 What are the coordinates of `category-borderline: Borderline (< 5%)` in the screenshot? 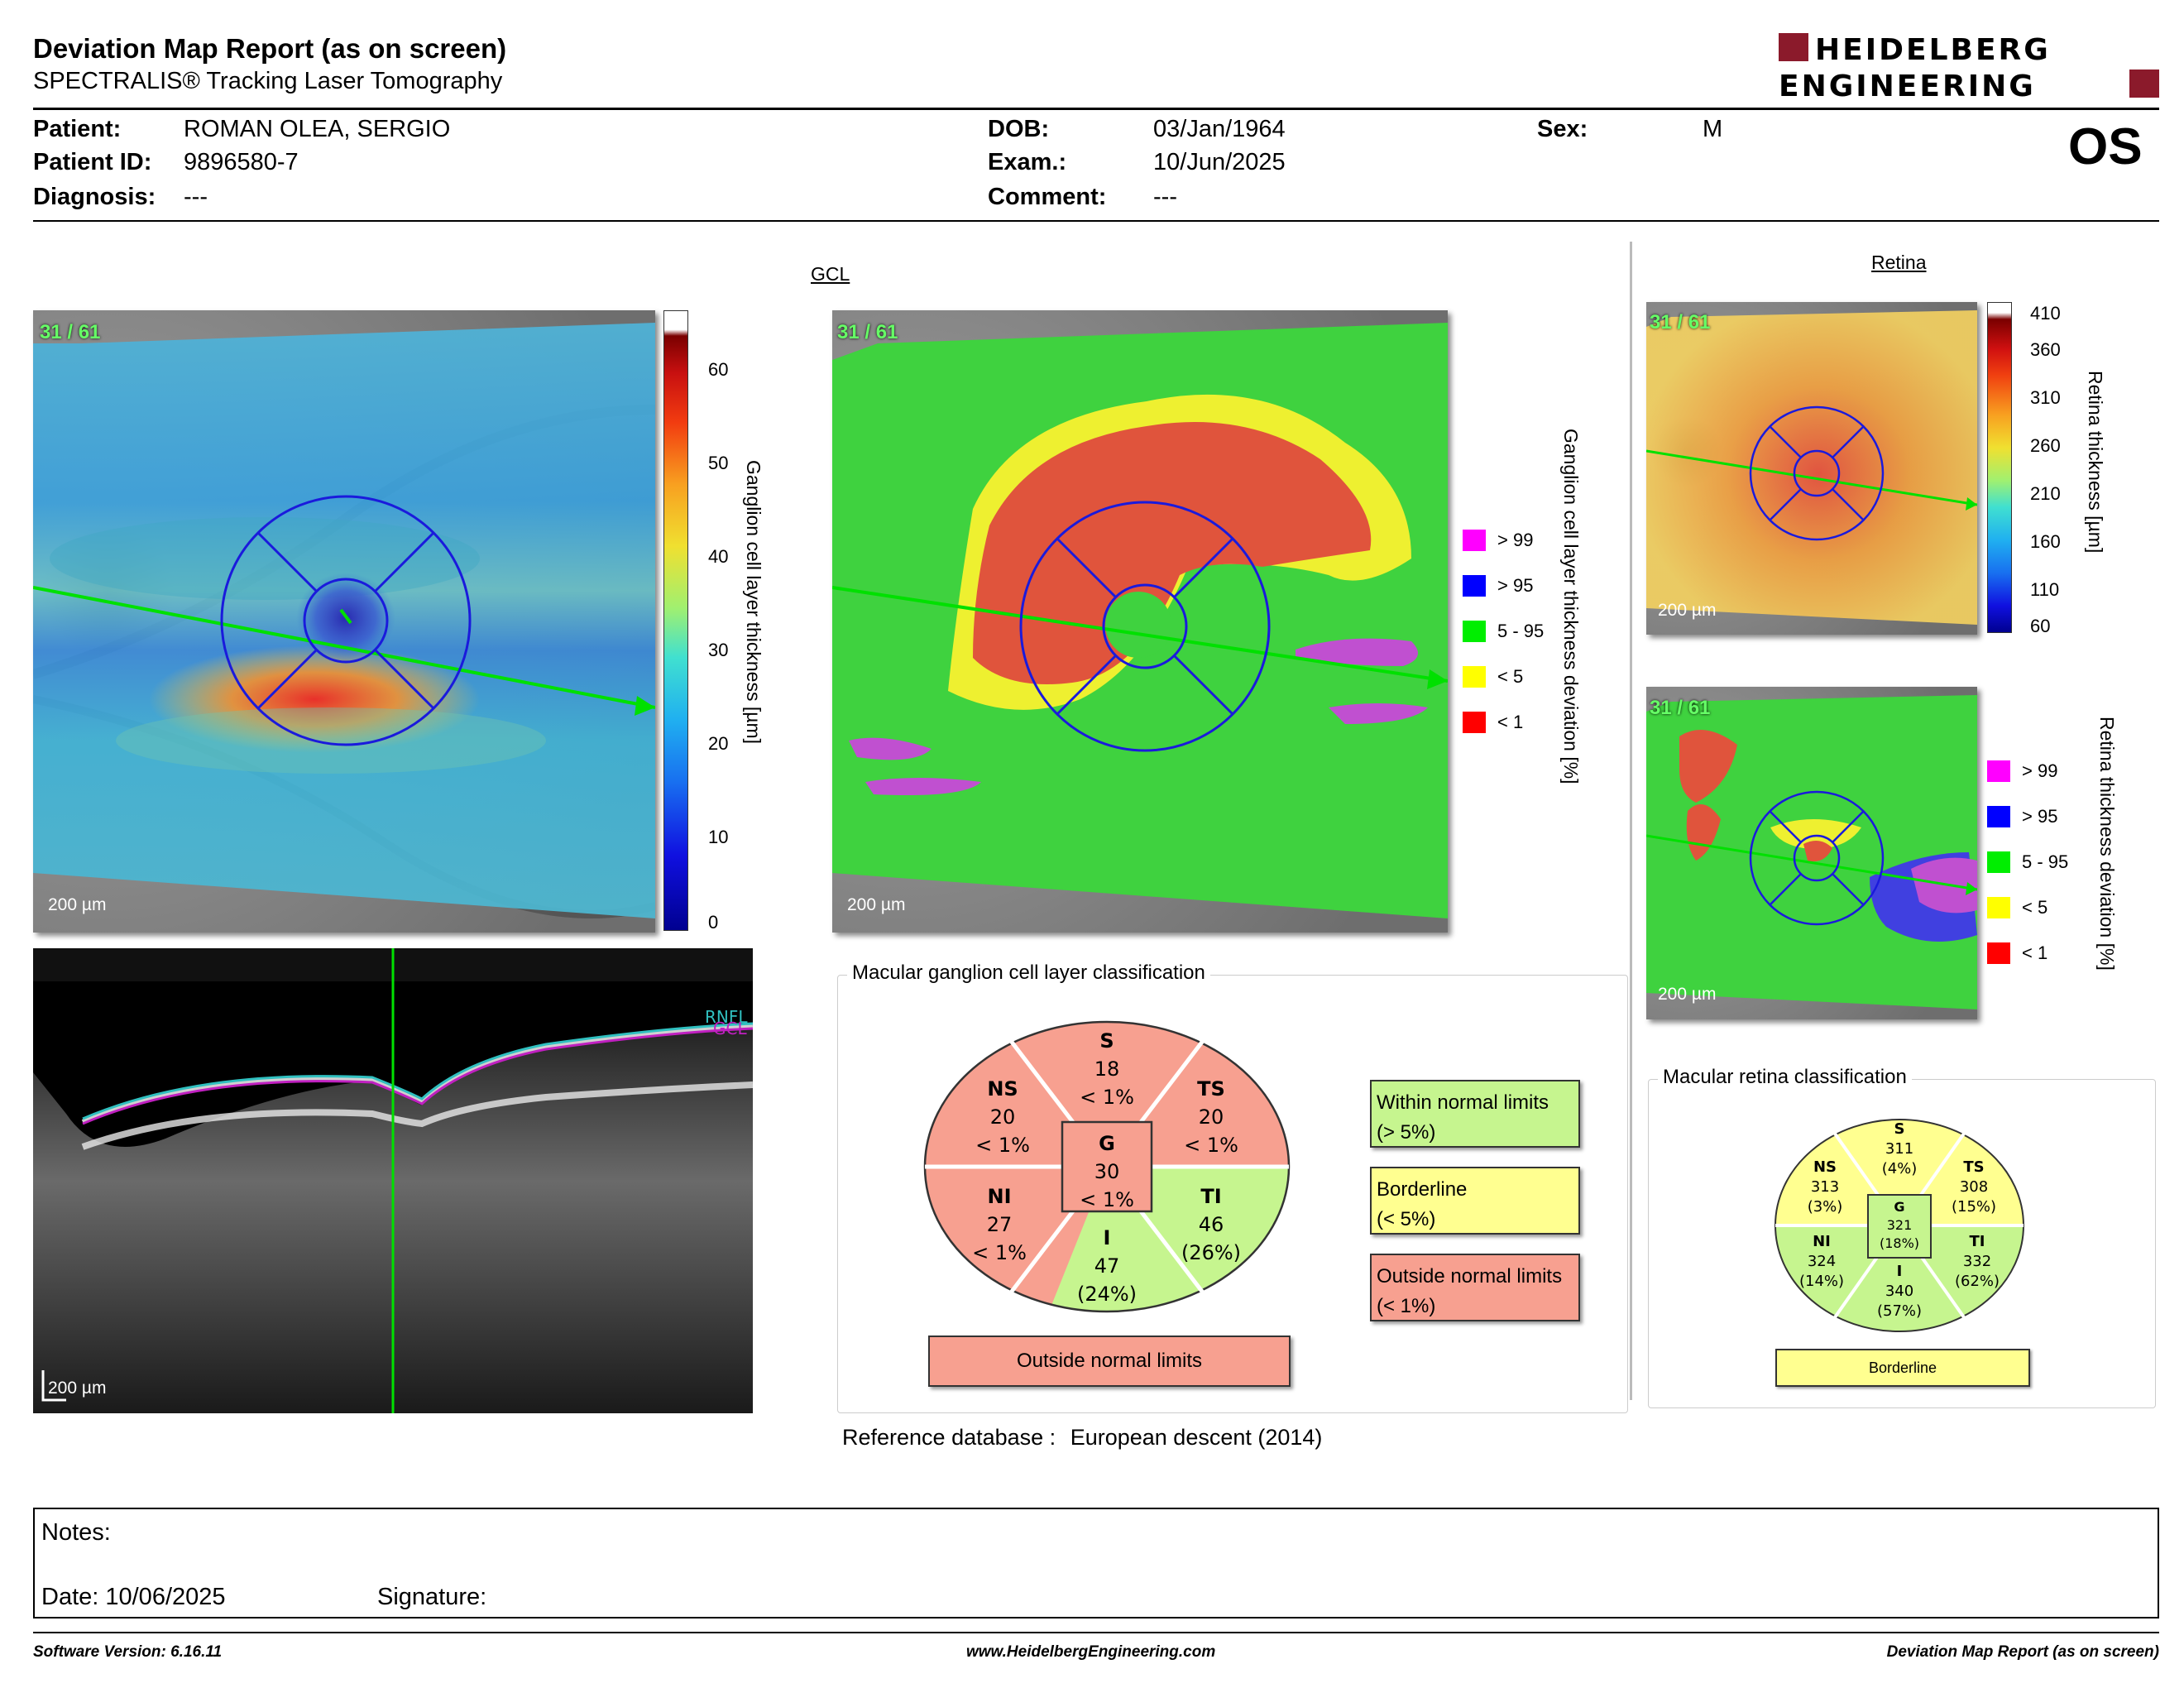 It's located at (1475, 1201).